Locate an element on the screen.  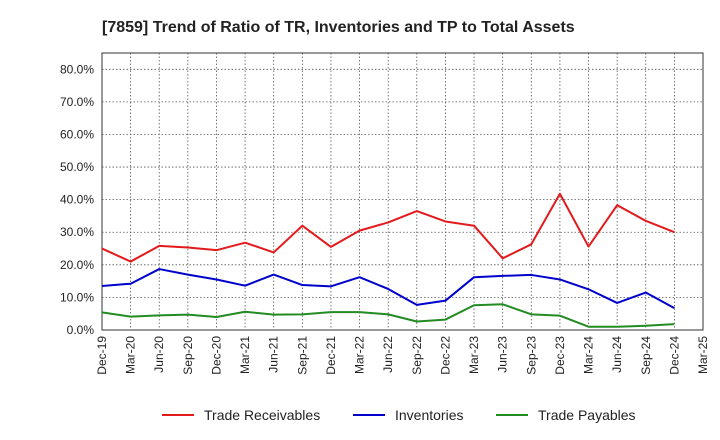
x-tick-label: Sep-22 is located at coordinates (417, 355).